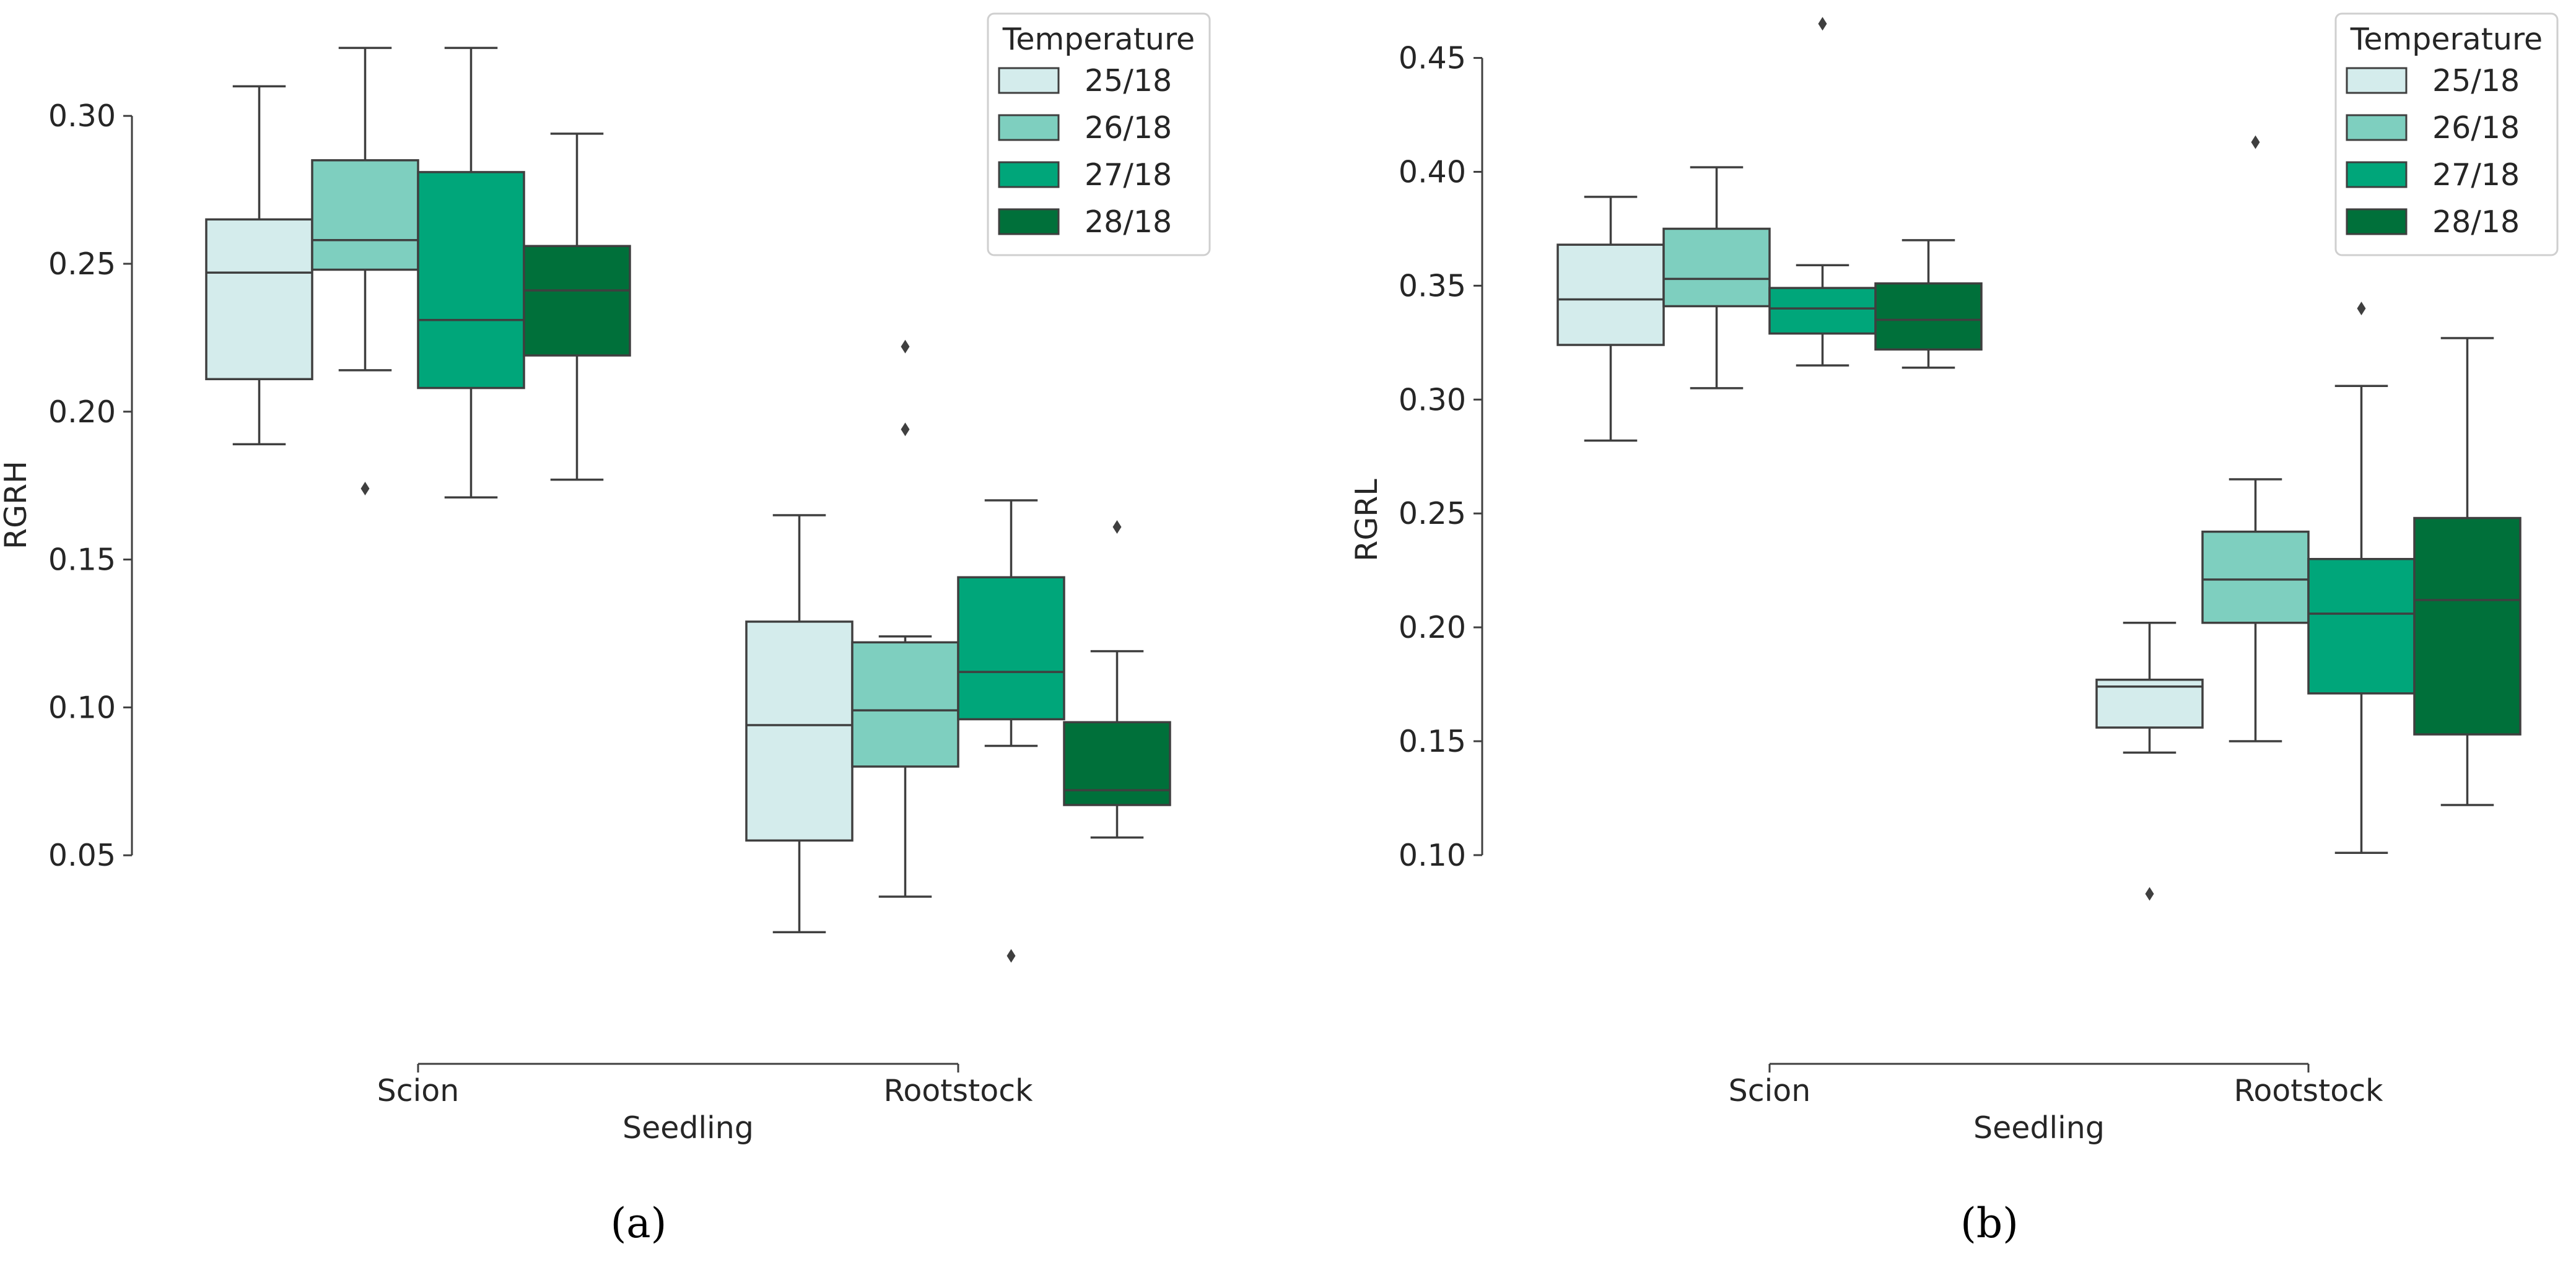  What do you see at coordinates (1432, 285) in the screenshot?
I see `y-tick-label: 0.35` at bounding box center [1432, 285].